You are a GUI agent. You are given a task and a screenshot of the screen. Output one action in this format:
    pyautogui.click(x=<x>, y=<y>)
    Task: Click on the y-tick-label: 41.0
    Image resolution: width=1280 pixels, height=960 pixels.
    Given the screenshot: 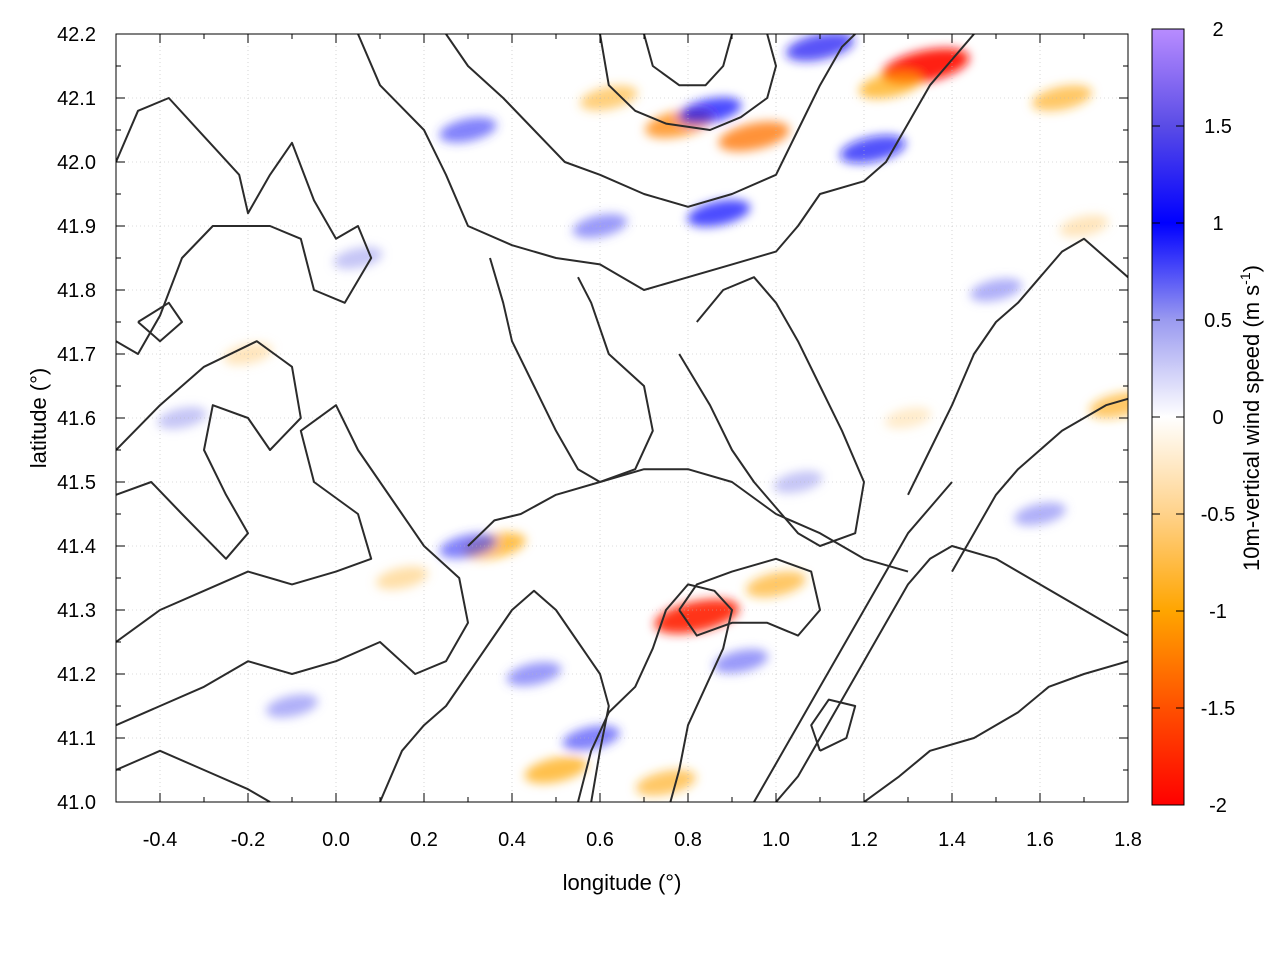 What is the action you would take?
    pyautogui.click(x=76, y=803)
    